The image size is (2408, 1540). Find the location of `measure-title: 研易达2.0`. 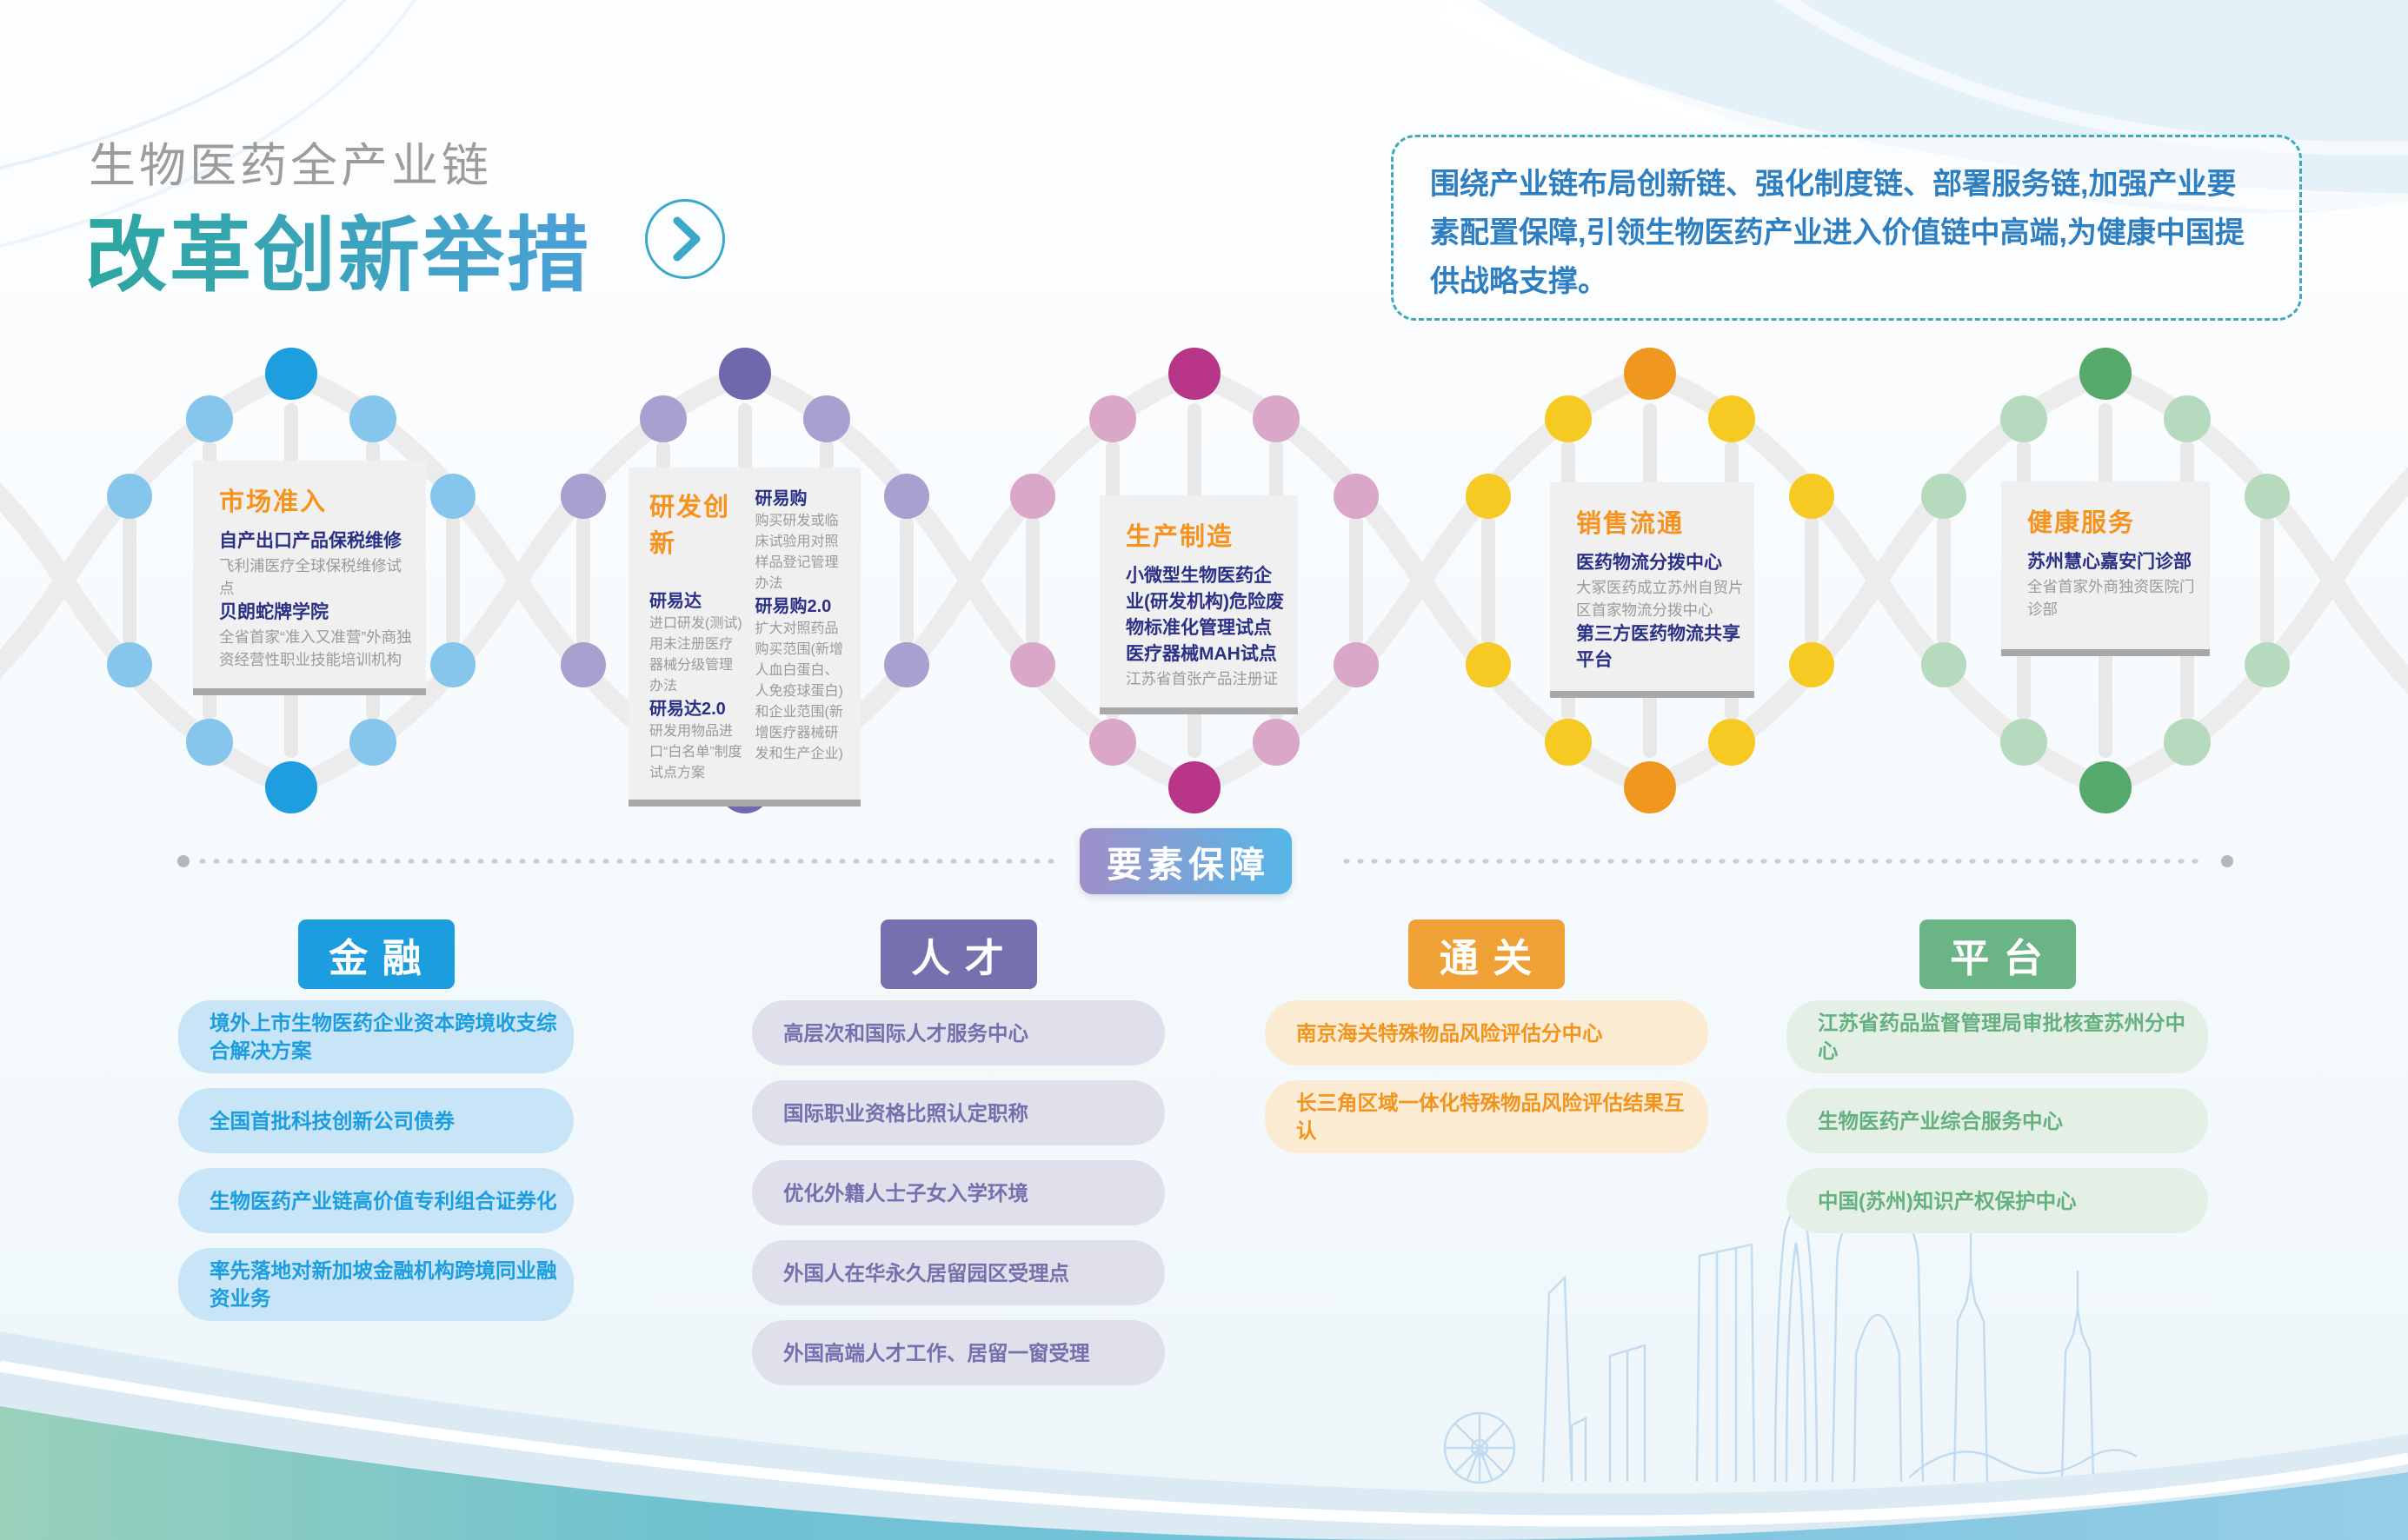

measure-title: 研易达2.0 is located at coordinates (687, 709).